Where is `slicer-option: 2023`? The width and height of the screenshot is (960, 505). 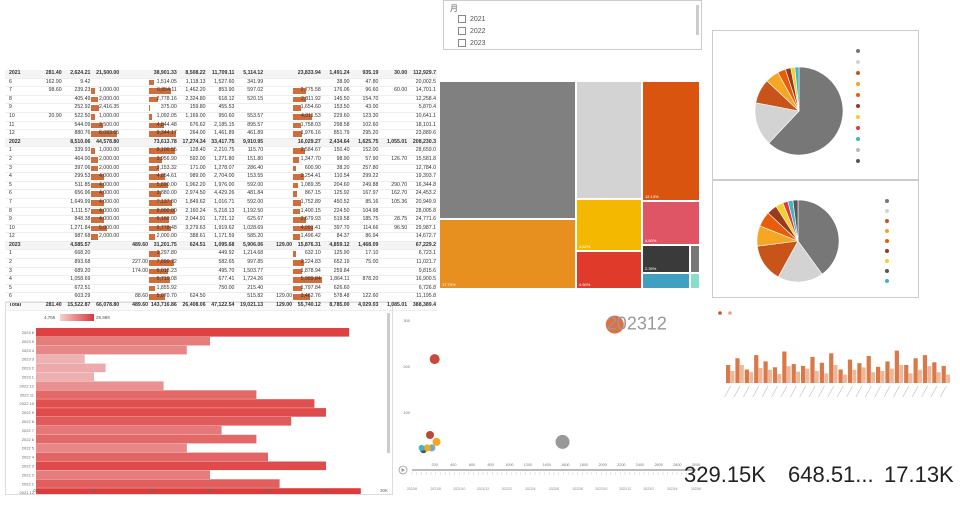 slicer-option: 2023 is located at coordinates (572, 44).